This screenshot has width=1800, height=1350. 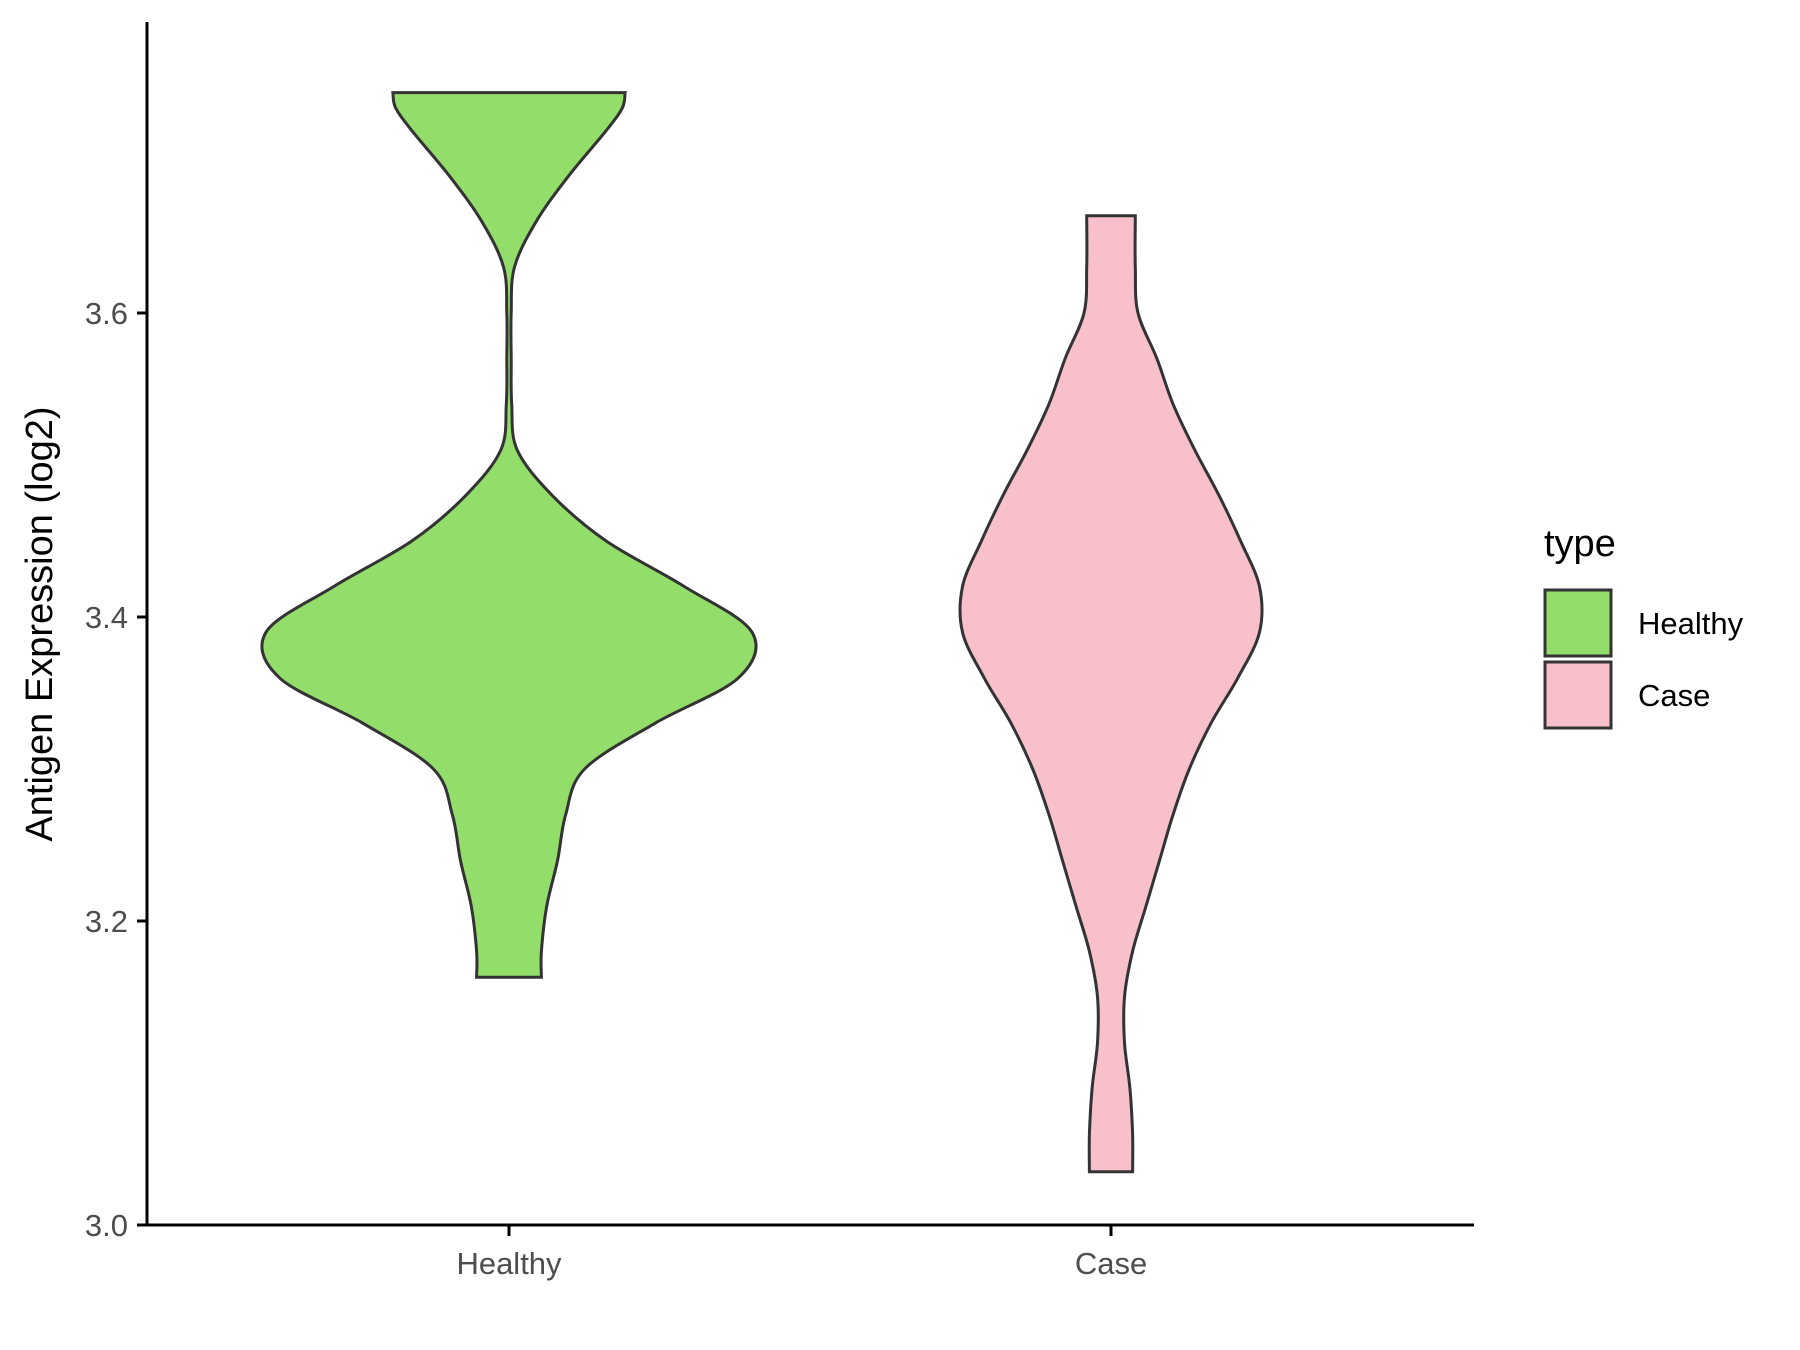 I want to click on y-tick-label: 3.2, so click(x=106, y=921).